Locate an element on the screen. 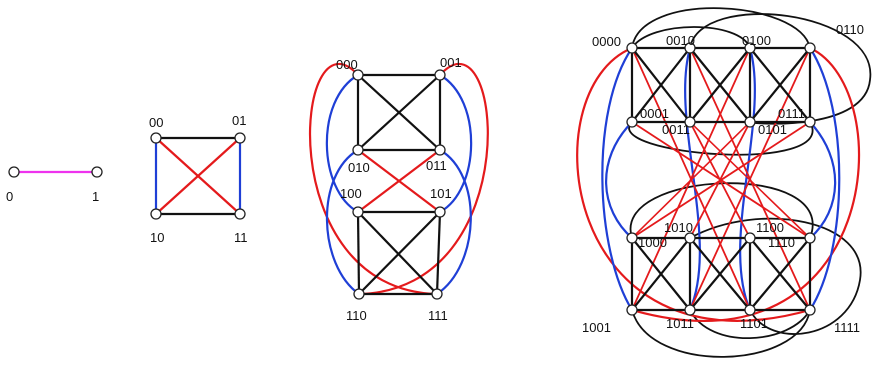 The width and height of the screenshot is (872, 371). label-000: 000 is located at coordinates (347, 64).